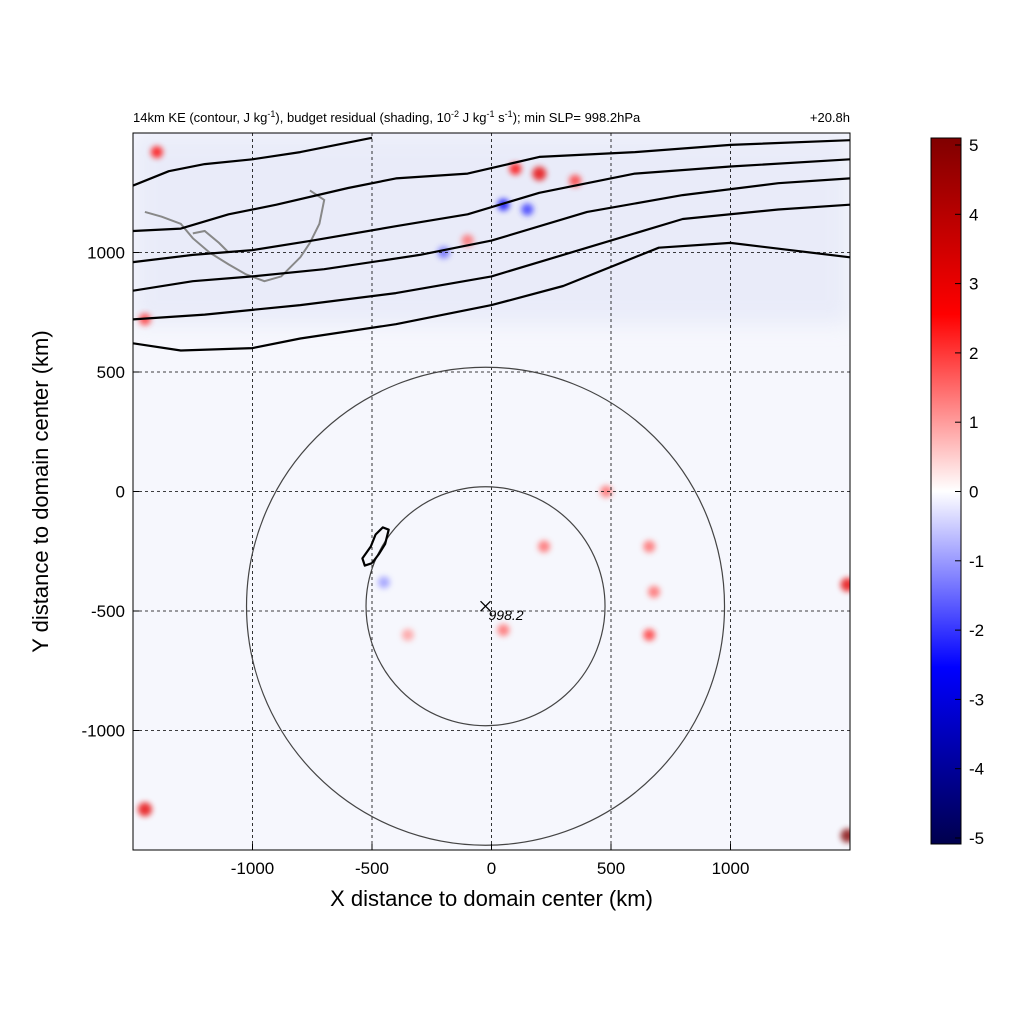 Image resolution: width=1024 pixels, height=1024 pixels. Describe the element at coordinates (973, 353) in the screenshot. I see `colorbar-tick-label: 2` at that location.